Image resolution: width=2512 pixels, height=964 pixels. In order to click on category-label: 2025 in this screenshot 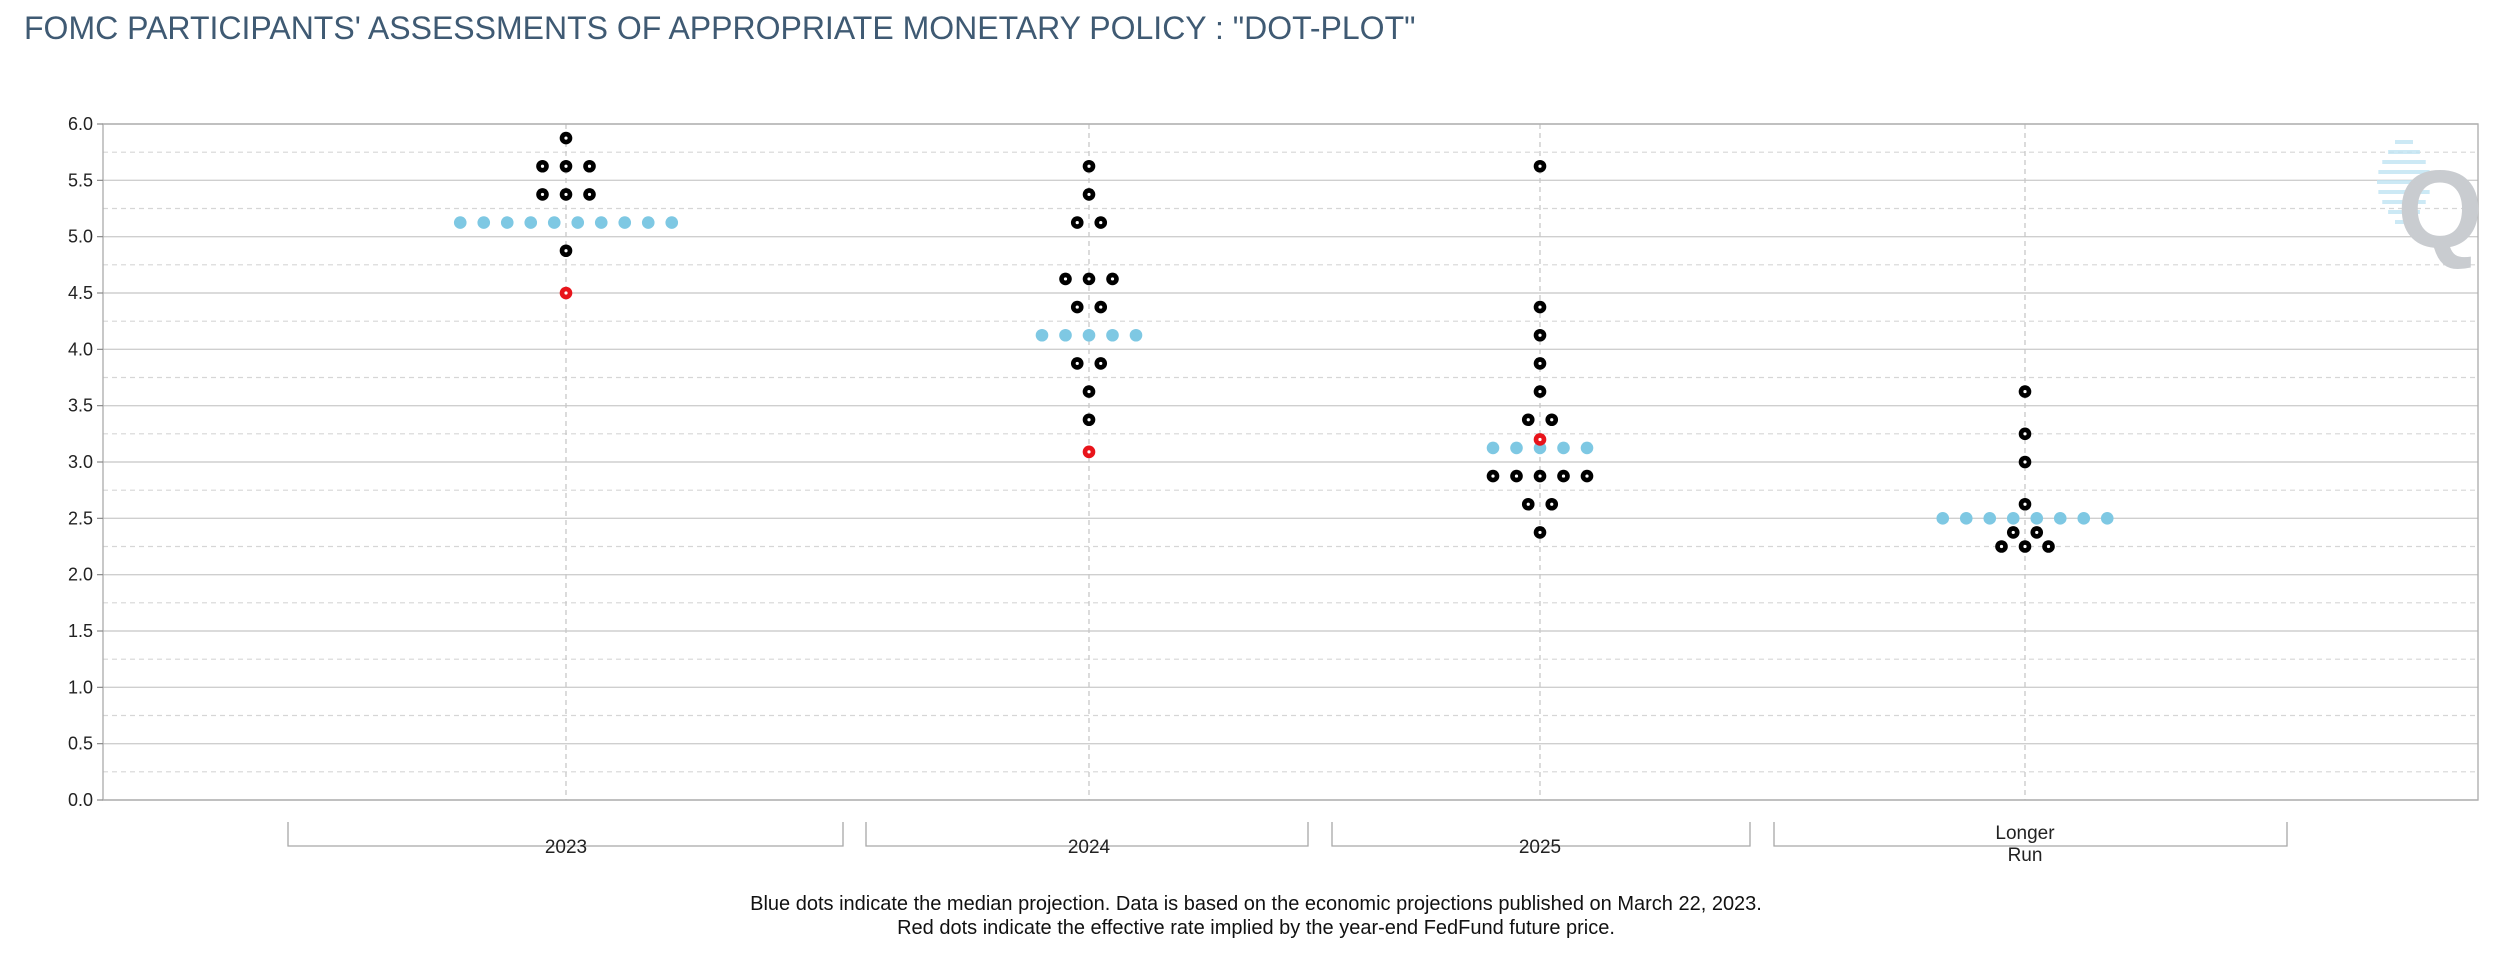, I will do `click(1540, 847)`.